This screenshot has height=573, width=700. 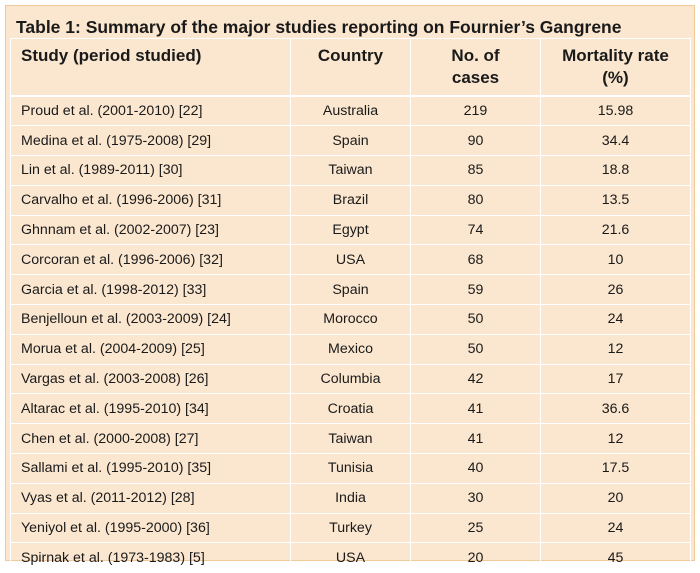 I want to click on cell-country: Egypt, so click(x=350, y=230).